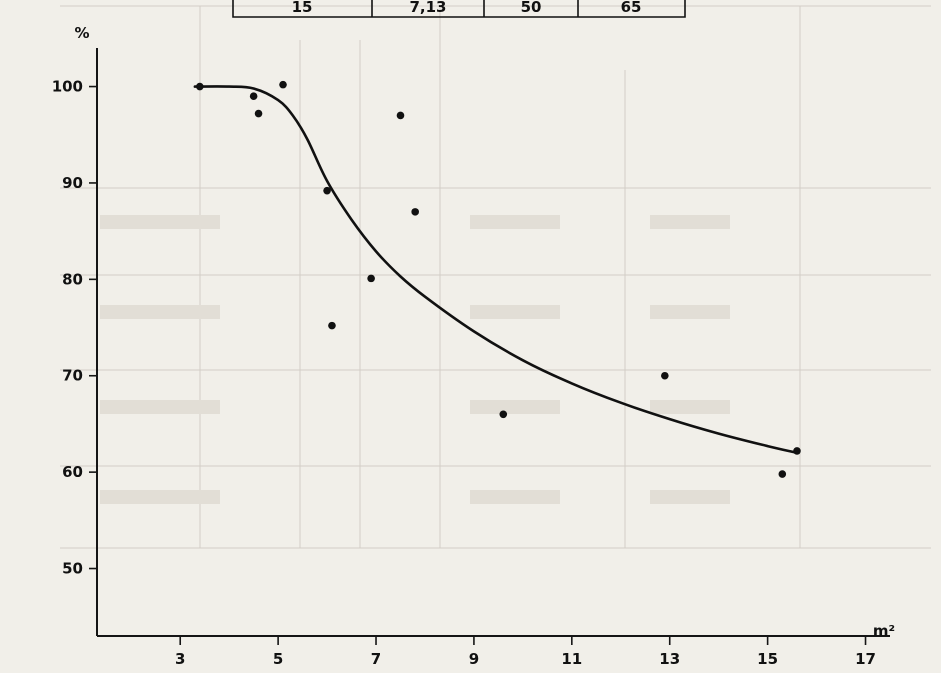 Image resolution: width=941 pixels, height=673 pixels. Describe the element at coordinates (525, 652) in the screenshot. I see `x-ticks: 3 5 7 9 11 13 15 17` at that location.